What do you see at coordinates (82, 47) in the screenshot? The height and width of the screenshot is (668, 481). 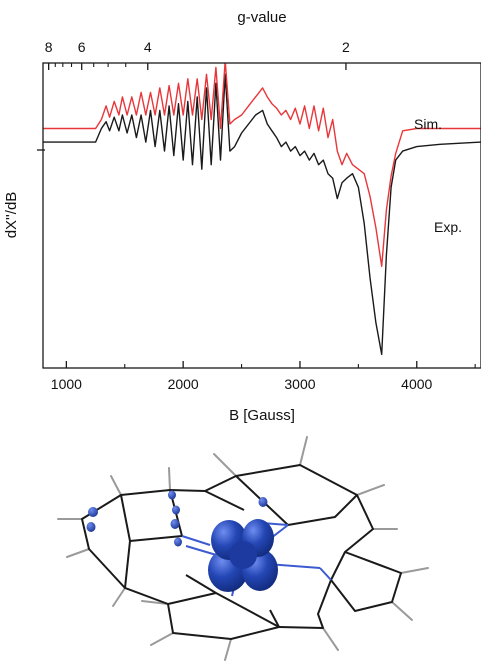 I see `g-tick-label: 6` at bounding box center [82, 47].